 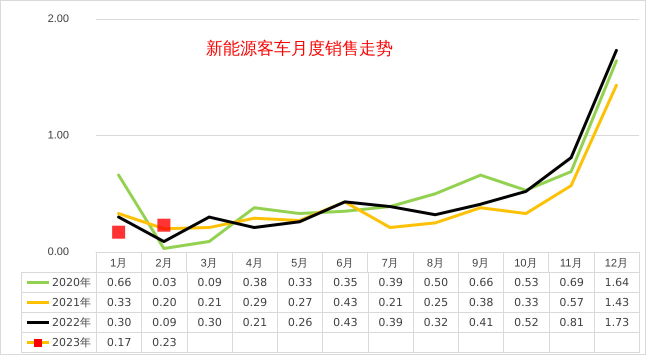 I want to click on legend-label: 2022年, so click(x=59, y=322).